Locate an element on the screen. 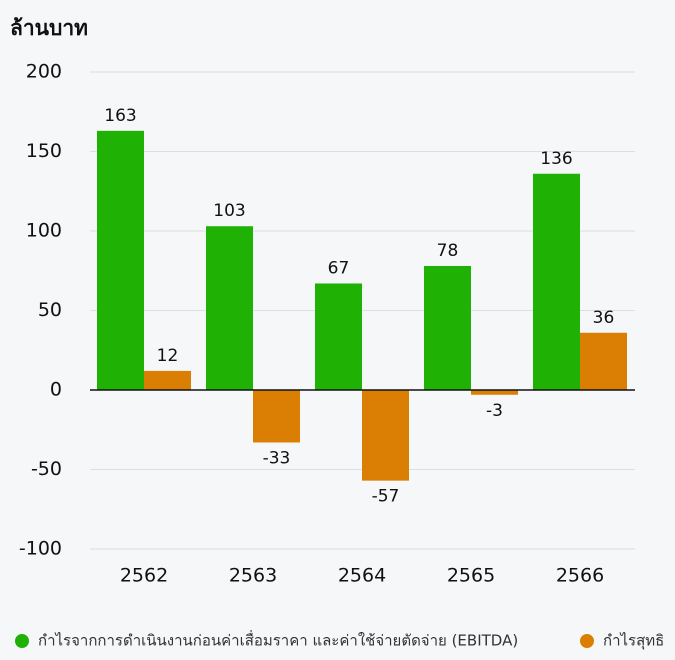 The image size is (675, 660). y-tick-label: -50 is located at coordinates (46, 469).